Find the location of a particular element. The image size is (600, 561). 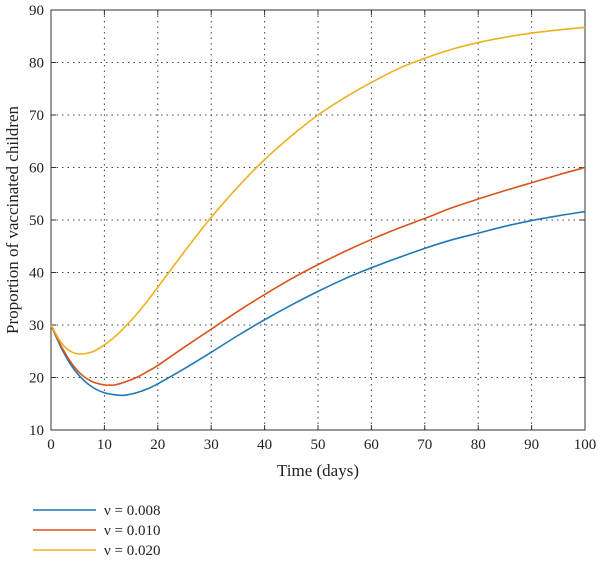

x-tick-label: 20 is located at coordinates (157, 445).